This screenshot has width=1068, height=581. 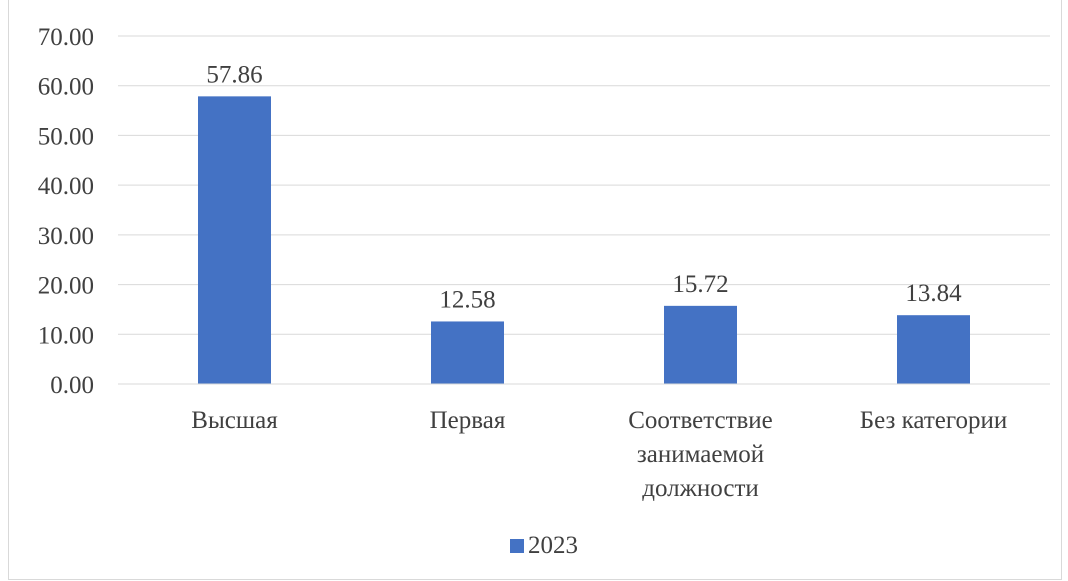 What do you see at coordinates (66, 37) in the screenshot?
I see `y-tick-label: 70.00` at bounding box center [66, 37].